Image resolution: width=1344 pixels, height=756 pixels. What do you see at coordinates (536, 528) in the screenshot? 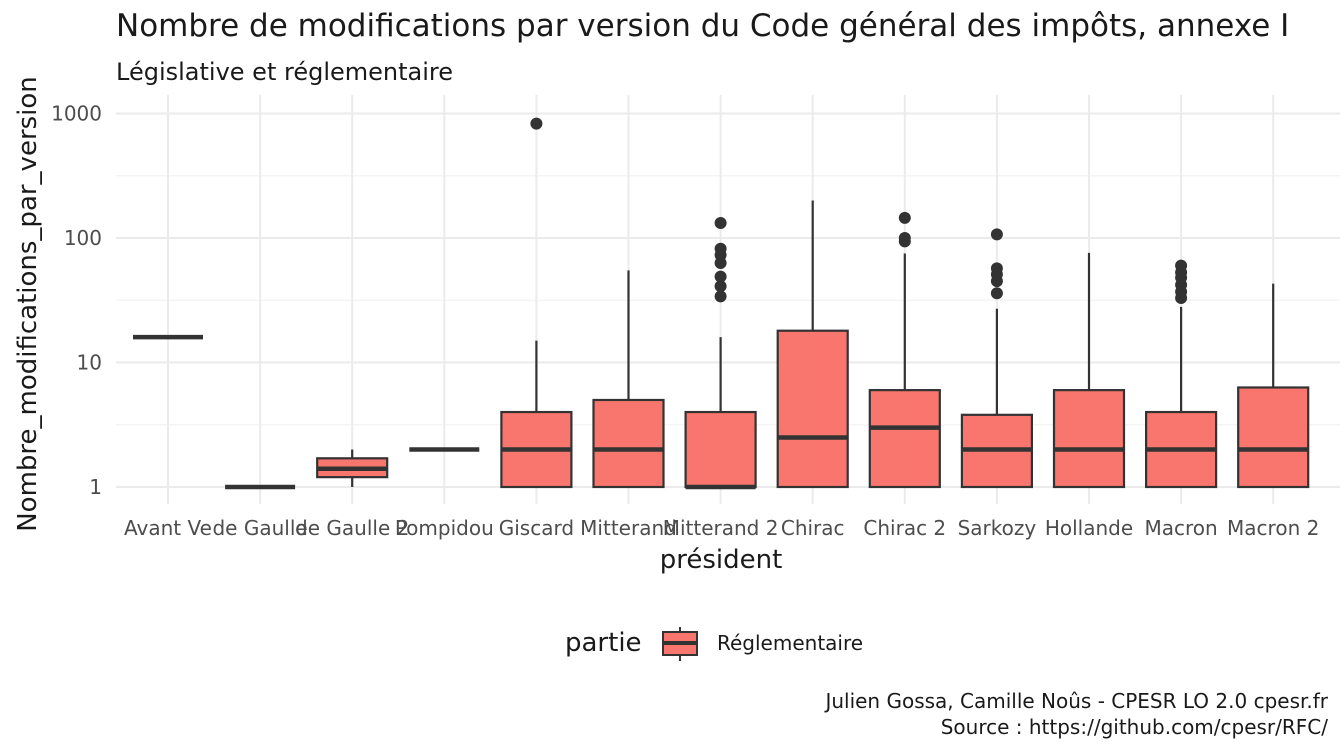
I see `x-tick-label: Giscard` at bounding box center [536, 528].